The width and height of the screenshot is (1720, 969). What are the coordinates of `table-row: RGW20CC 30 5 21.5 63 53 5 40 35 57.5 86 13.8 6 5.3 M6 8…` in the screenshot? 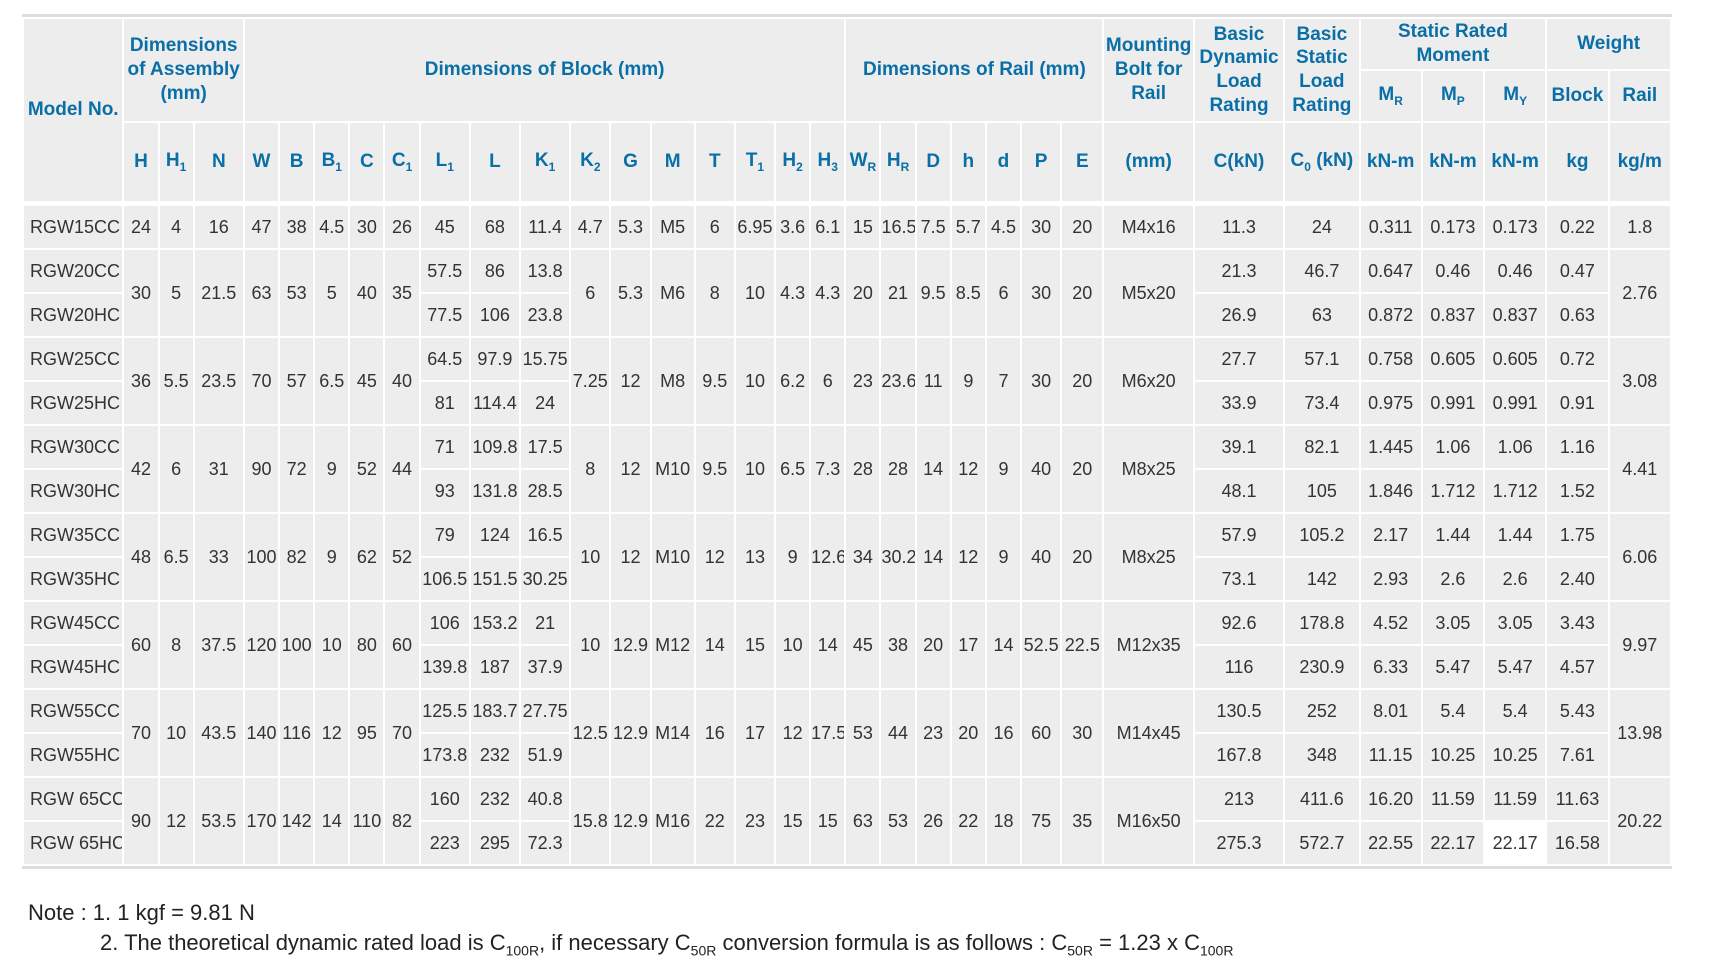 It's located at (847, 293).